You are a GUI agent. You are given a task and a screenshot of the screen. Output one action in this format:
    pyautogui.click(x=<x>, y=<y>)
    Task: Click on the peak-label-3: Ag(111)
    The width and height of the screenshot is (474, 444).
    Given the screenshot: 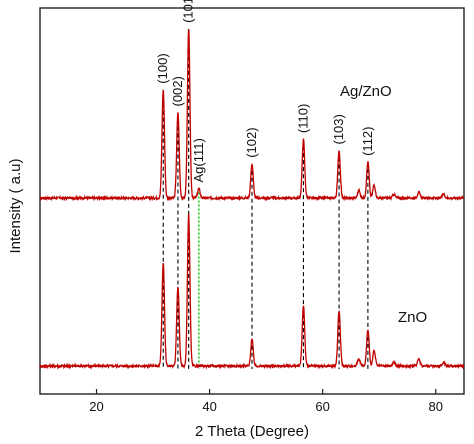 What is the action you would take?
    pyautogui.click(x=198, y=160)
    